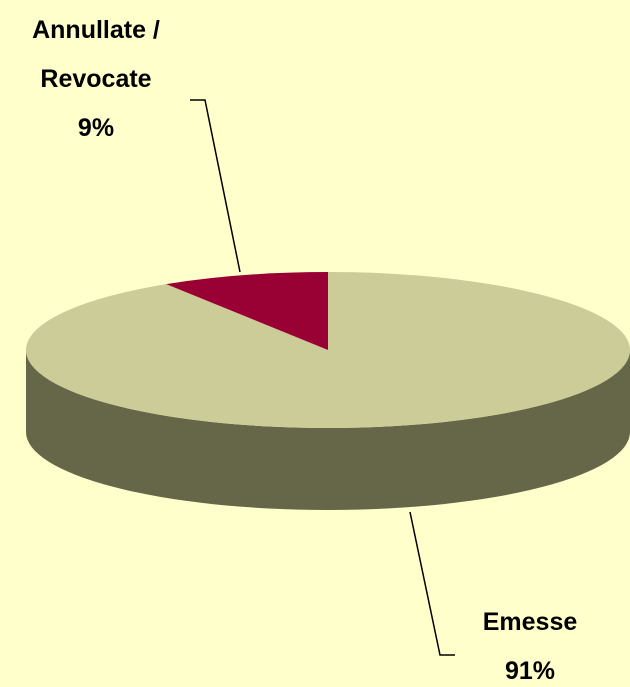 The image size is (630, 687). What do you see at coordinates (530, 642) in the screenshot?
I see `slice-label: Emesse 91%` at bounding box center [530, 642].